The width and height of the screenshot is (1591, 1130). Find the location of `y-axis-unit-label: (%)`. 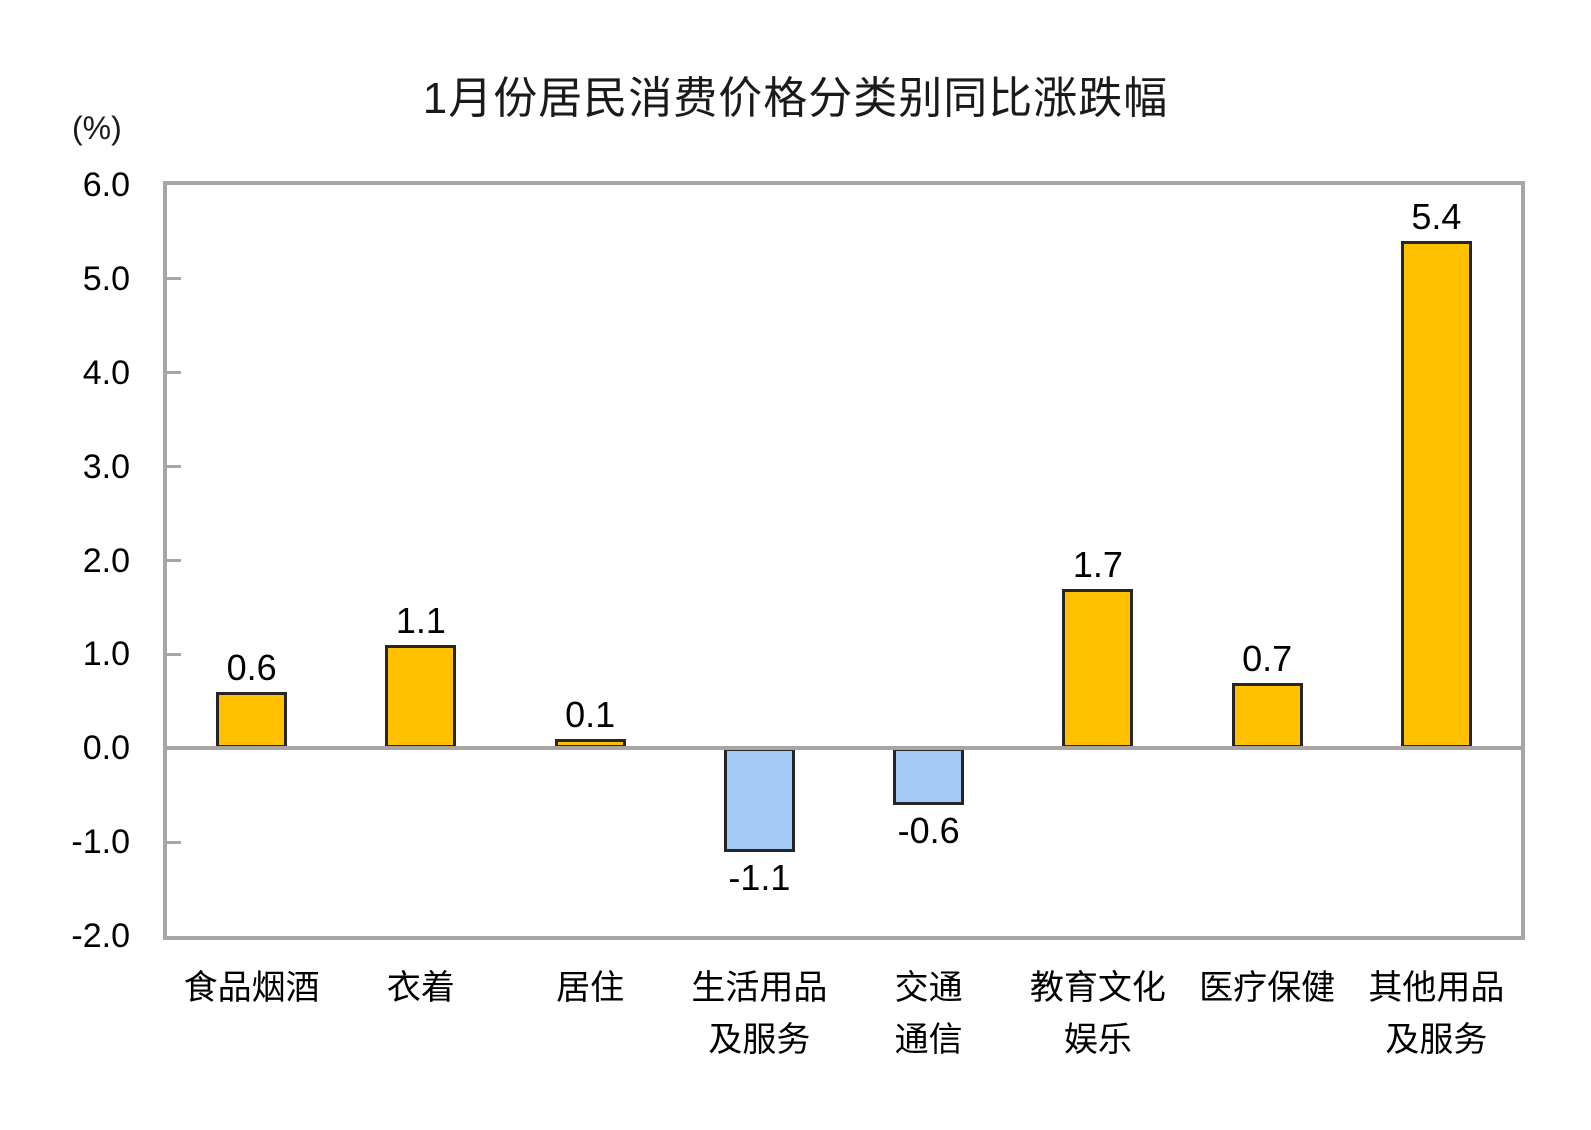

y-axis-unit-label: (%) is located at coordinates (97, 128).